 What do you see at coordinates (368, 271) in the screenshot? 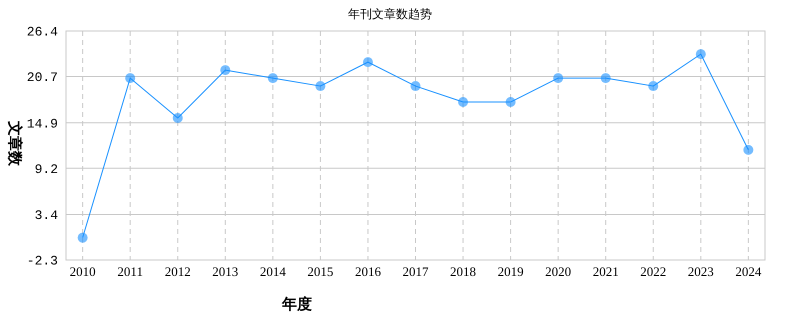
I see `x-tick-label: 2016` at bounding box center [368, 271].